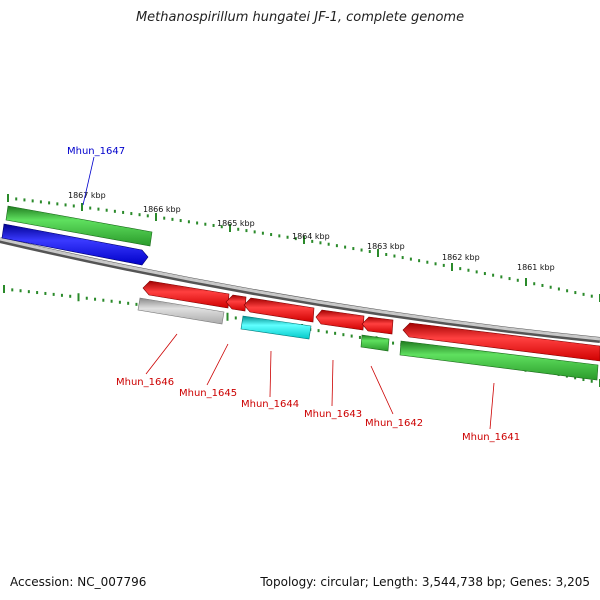 This screenshot has width=600, height=600. Describe the element at coordinates (461, 257) in the screenshot. I see `kbp-label: 1862 kbp` at that location.